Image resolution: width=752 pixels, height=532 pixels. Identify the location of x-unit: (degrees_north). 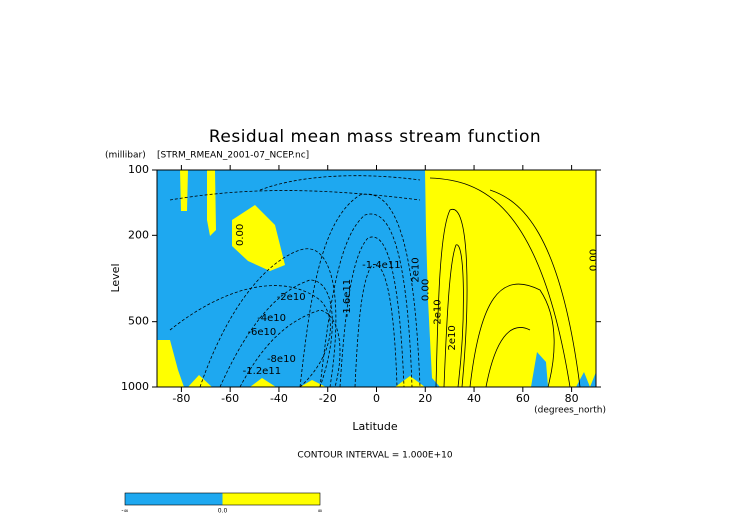
(570, 411).